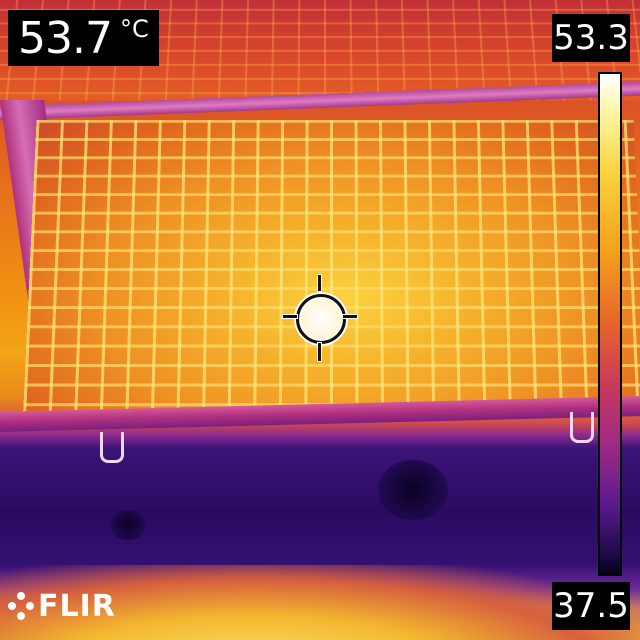 The image size is (640, 640). Describe the element at coordinates (319, 283) in the screenshot. I see `crosshair-tick-top` at that location.